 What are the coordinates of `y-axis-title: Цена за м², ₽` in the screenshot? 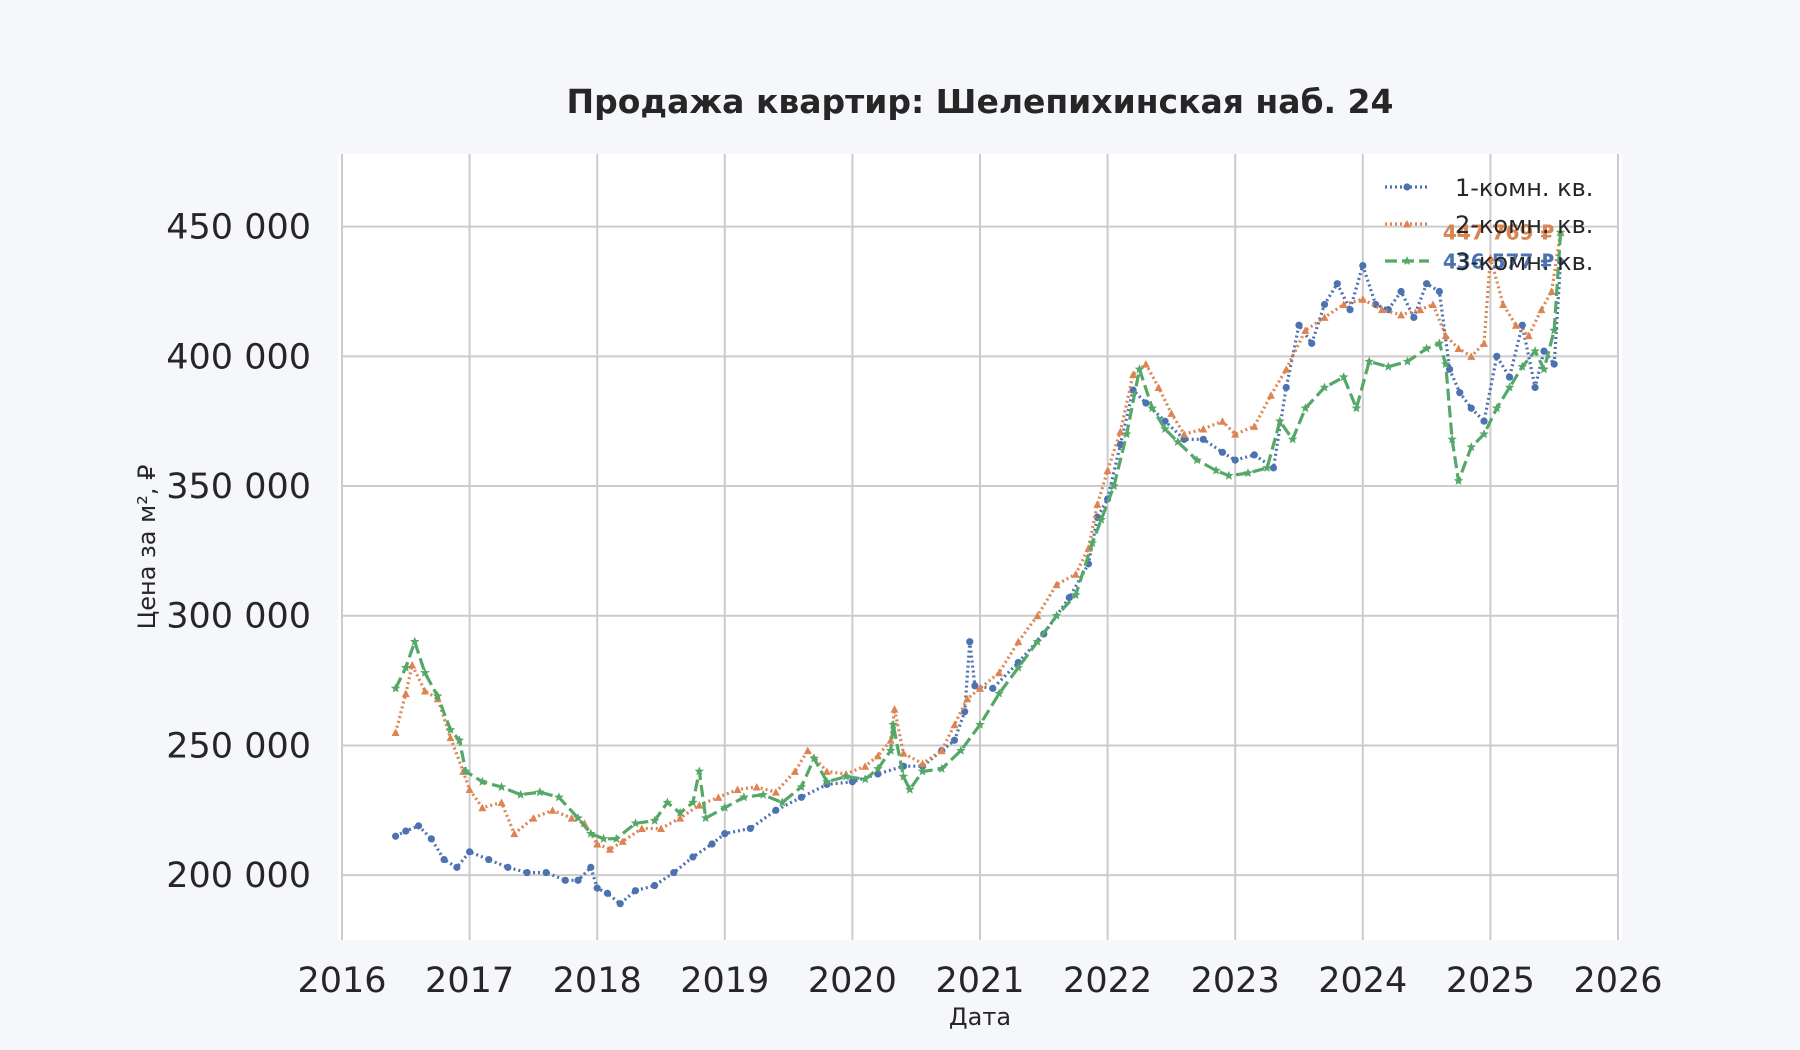 It's located at (147, 547).